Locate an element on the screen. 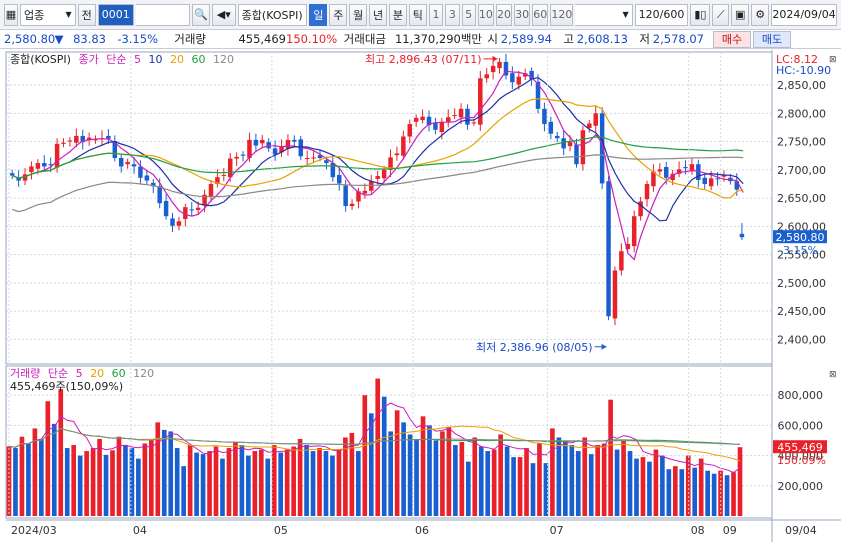 This screenshot has width=841, height=542. search-icon: 🔍 is located at coordinates (200, 14).